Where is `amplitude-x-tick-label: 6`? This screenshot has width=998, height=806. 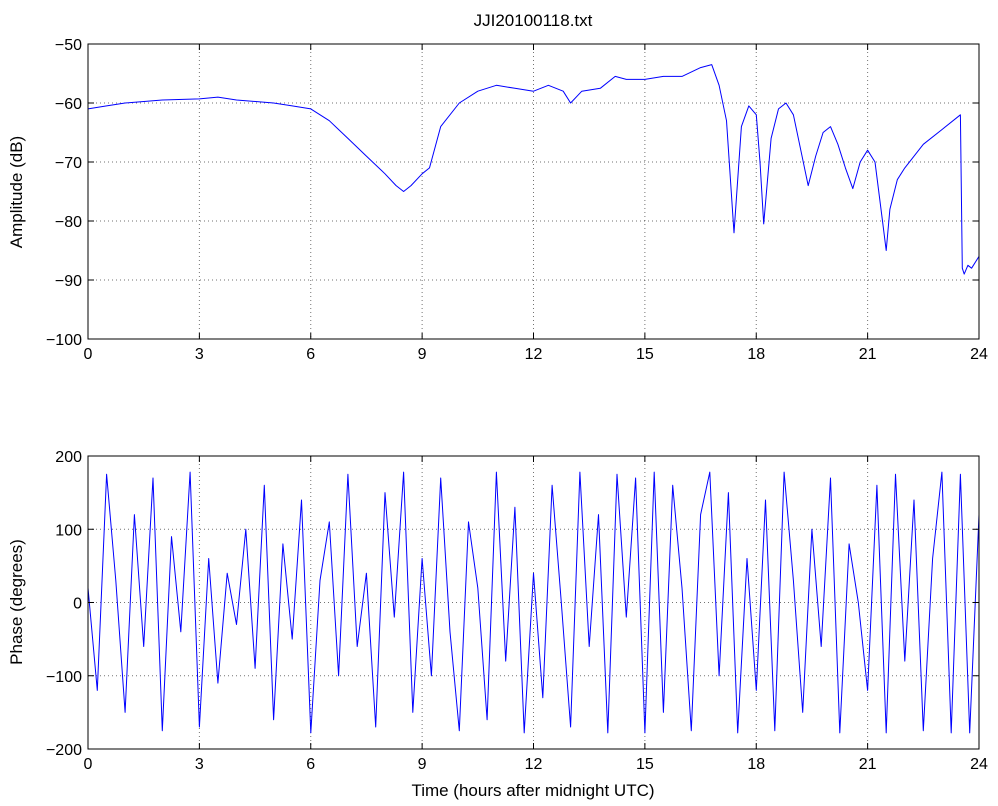
amplitude-x-tick-label: 6 is located at coordinates (310, 354).